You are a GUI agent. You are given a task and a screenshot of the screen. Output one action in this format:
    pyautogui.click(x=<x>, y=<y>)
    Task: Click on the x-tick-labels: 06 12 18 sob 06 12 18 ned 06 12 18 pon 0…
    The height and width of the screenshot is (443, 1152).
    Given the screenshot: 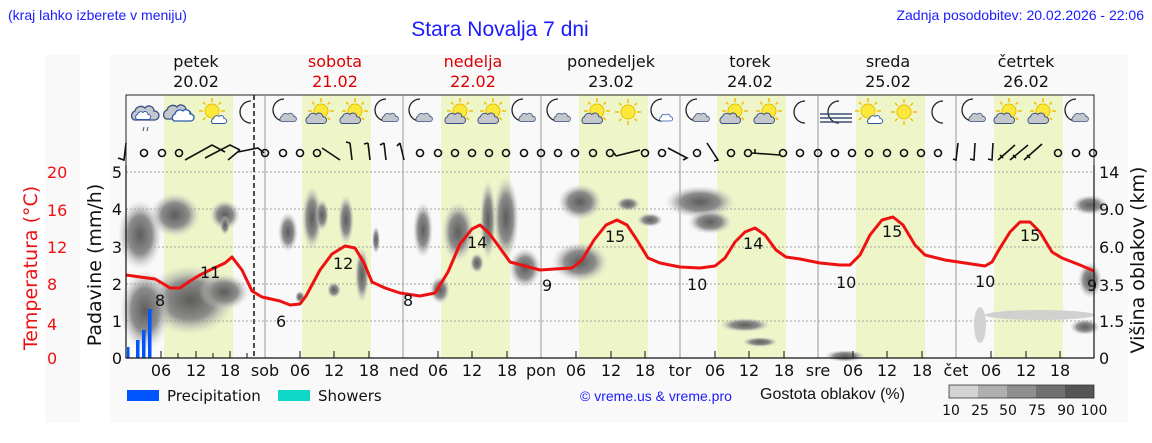 What is the action you would take?
    pyautogui.click(x=610, y=370)
    